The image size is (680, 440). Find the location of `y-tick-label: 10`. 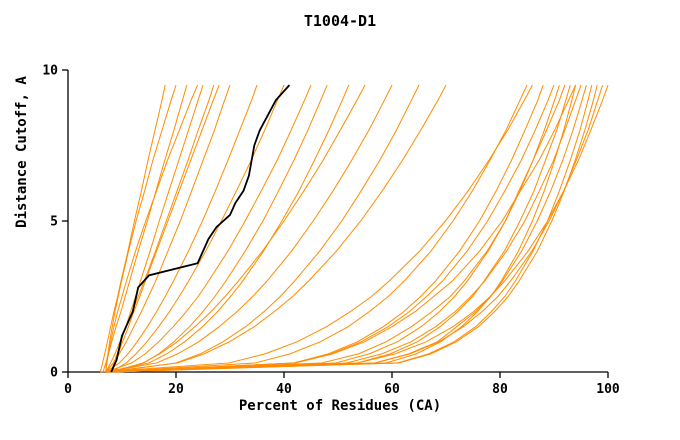

y-tick-label: 10 is located at coordinates (50, 71).